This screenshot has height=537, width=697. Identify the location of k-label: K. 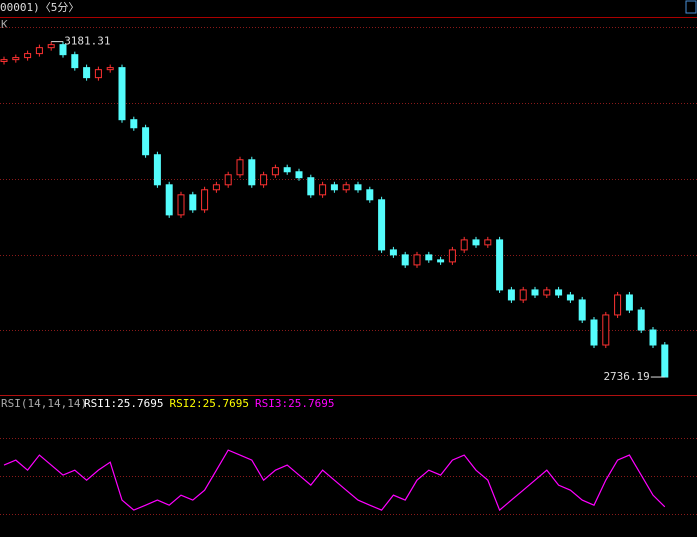
(4, 24).